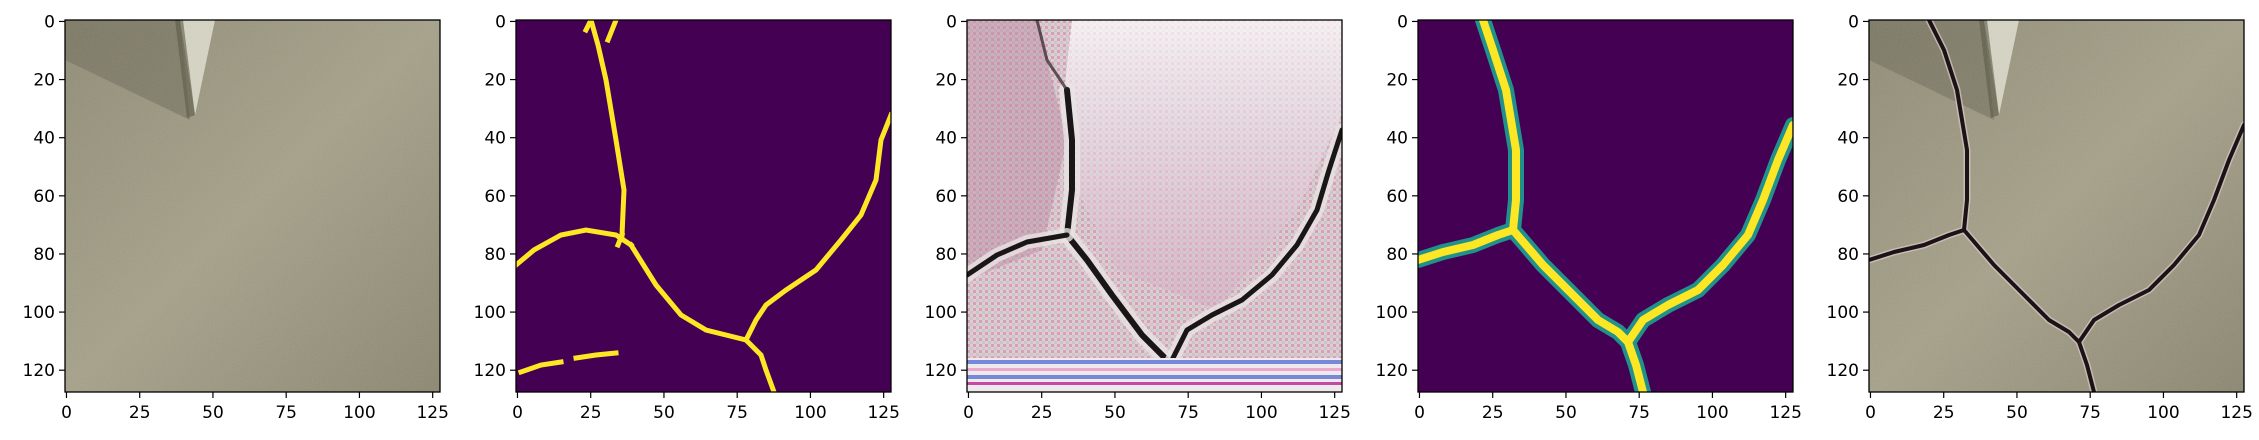 This screenshot has height=440, width=2259. I want to click on smoothed-mask-panel, so click(1605, 206).